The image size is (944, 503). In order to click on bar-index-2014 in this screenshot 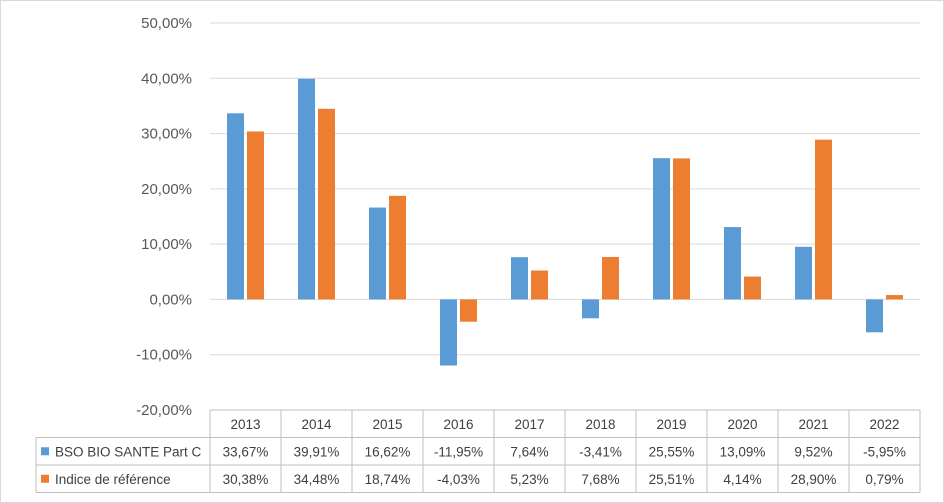, I will do `click(326, 204)`.